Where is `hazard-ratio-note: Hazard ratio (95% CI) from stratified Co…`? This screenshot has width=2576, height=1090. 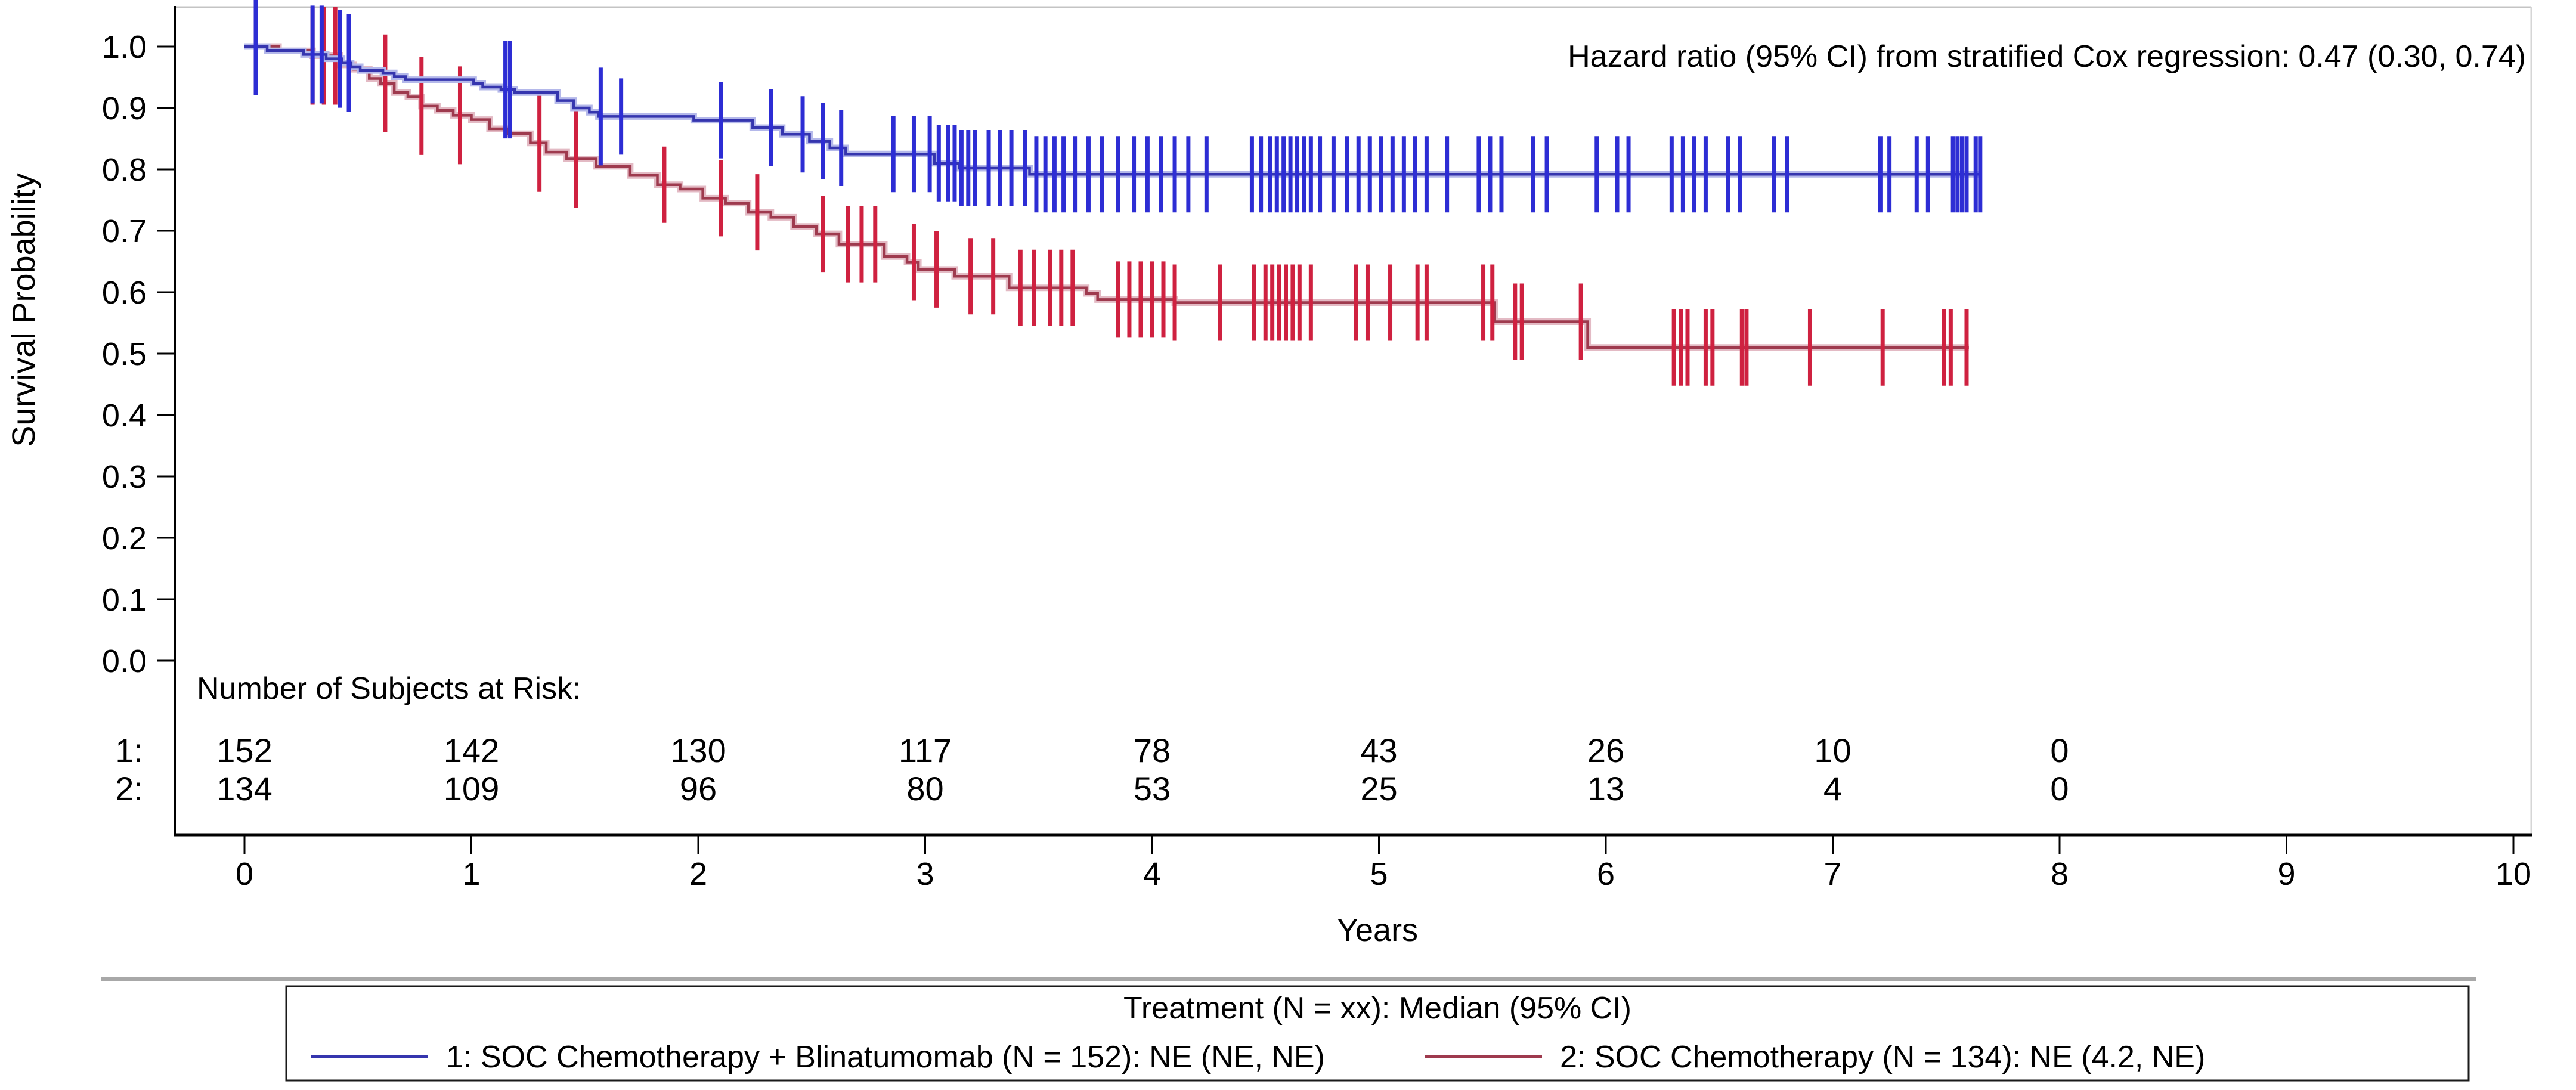
hazard-ratio-note: Hazard ratio (95% CI) from stratified Co… is located at coordinates (2047, 56).